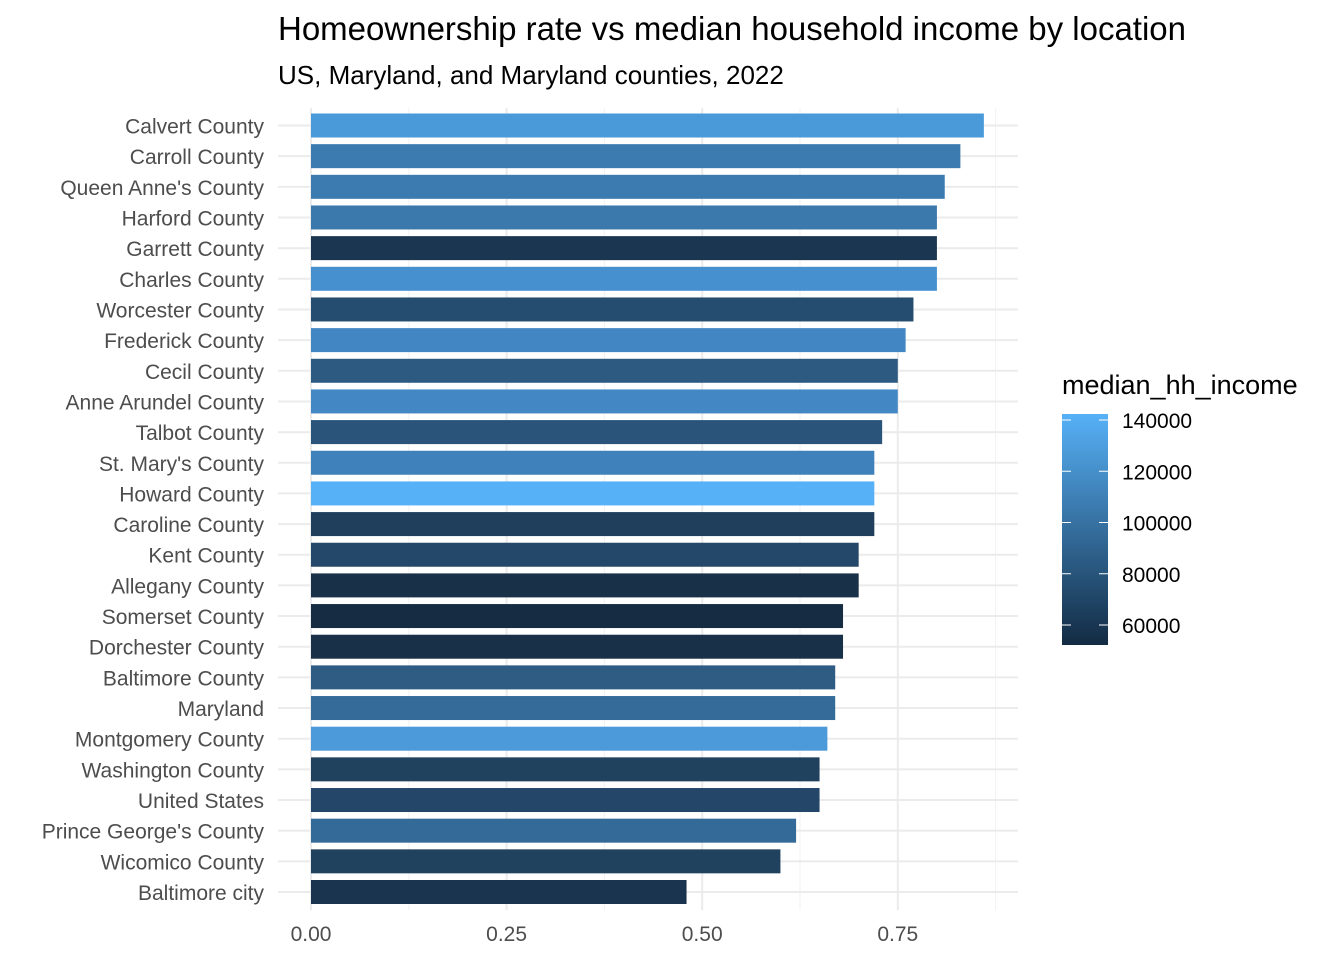  Describe the element at coordinates (187, 586) in the screenshot. I see `y-tick-label: Allegany County` at that location.